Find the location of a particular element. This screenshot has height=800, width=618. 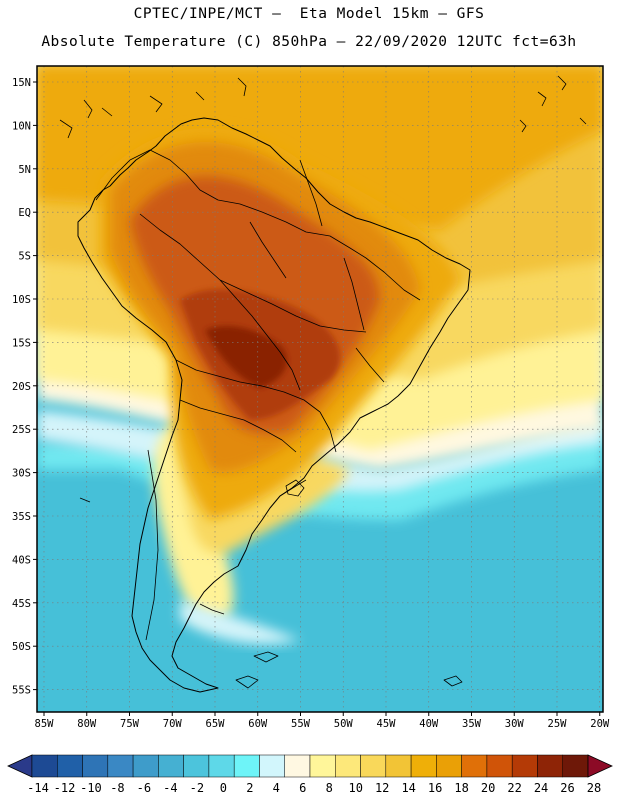

lat-label: 40S is located at coordinates (21, 560).